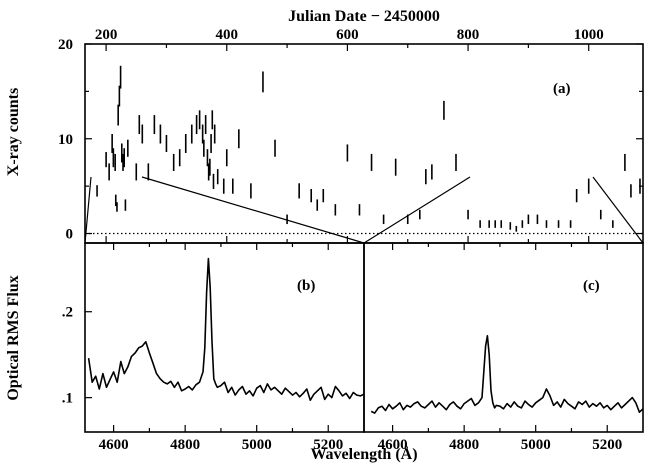 Image resolution: width=654 pixels, height=467 pixels. I want to click on x-axis-title: Wavelength (Å), so click(363, 454).